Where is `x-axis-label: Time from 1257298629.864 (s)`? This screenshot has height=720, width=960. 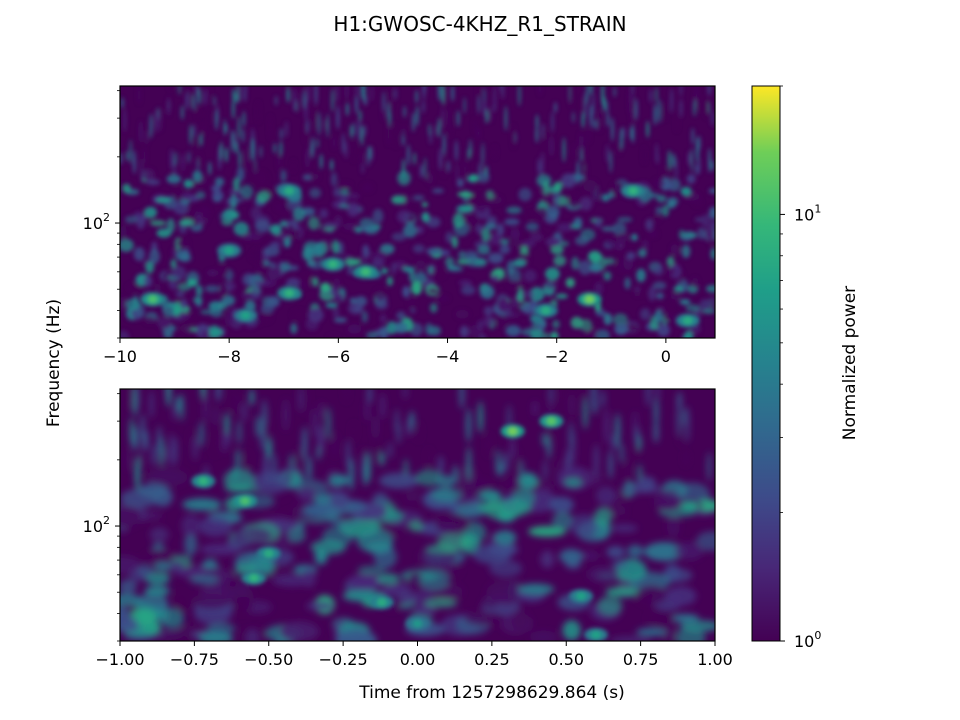
x-axis-label: Time from 1257298629.864 (s) is located at coordinates (491, 693).